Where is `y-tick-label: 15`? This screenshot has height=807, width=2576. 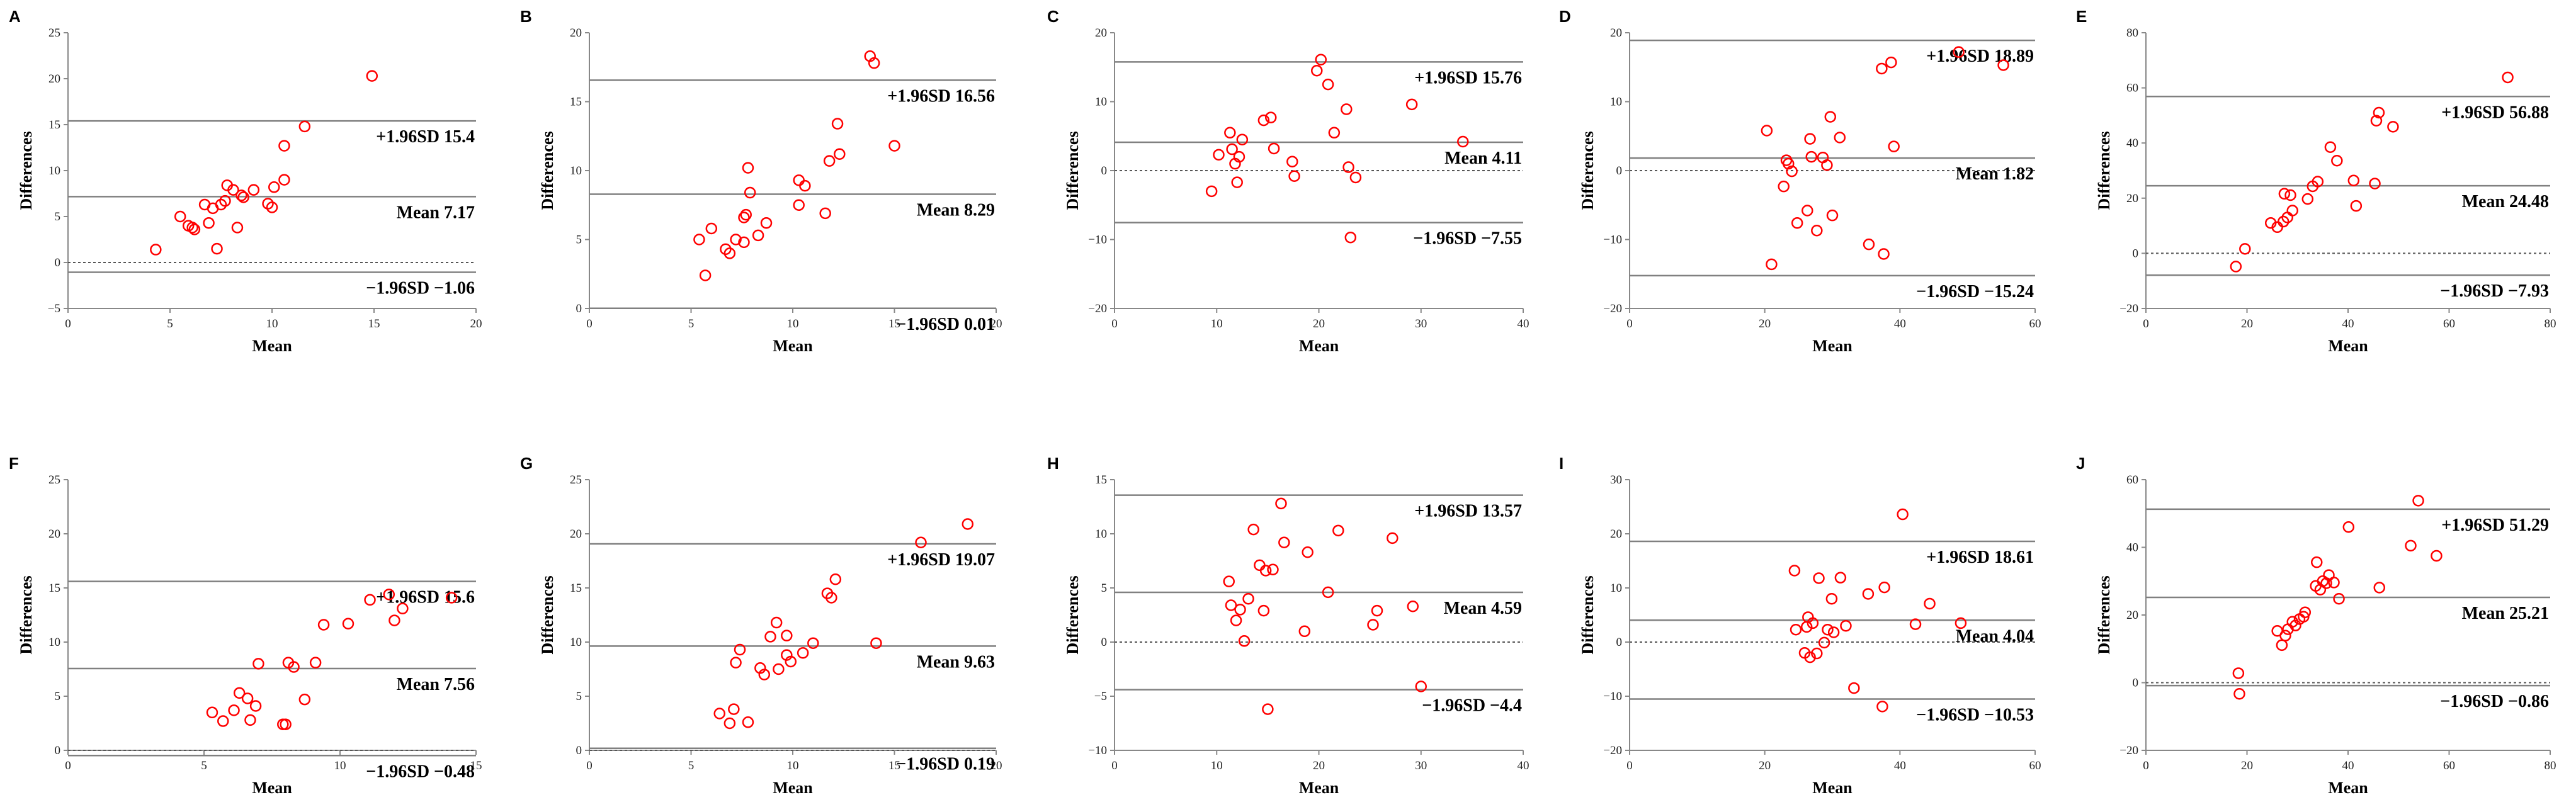 y-tick-label: 15 is located at coordinates (1101, 480).